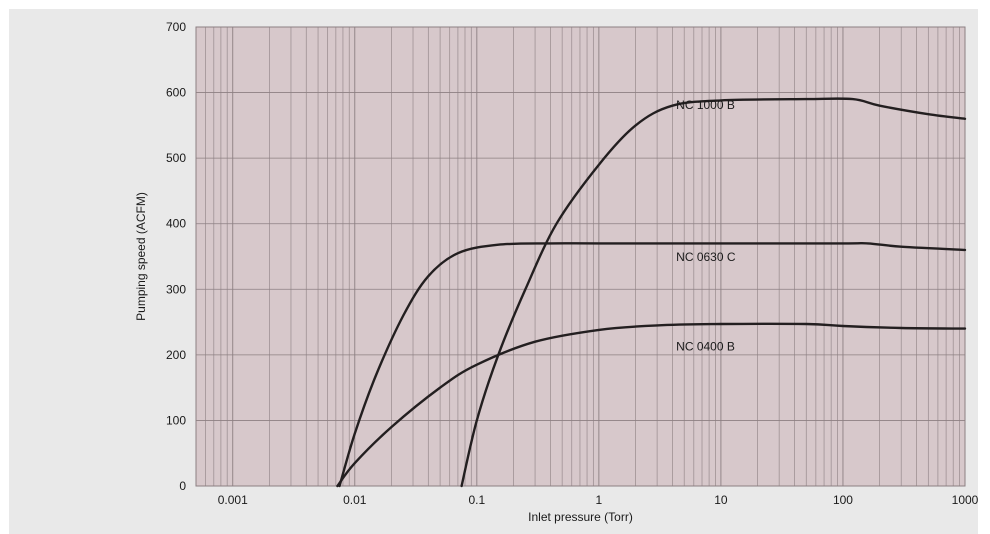 This screenshot has width=990, height=534. I want to click on y-tick-label: 700, so click(176, 27).